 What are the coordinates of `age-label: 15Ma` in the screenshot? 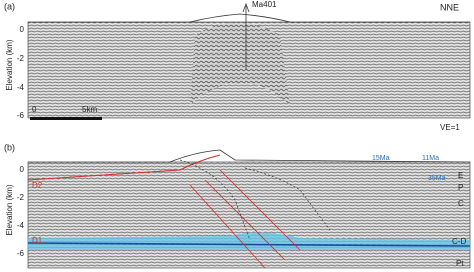 It's located at (381, 158).